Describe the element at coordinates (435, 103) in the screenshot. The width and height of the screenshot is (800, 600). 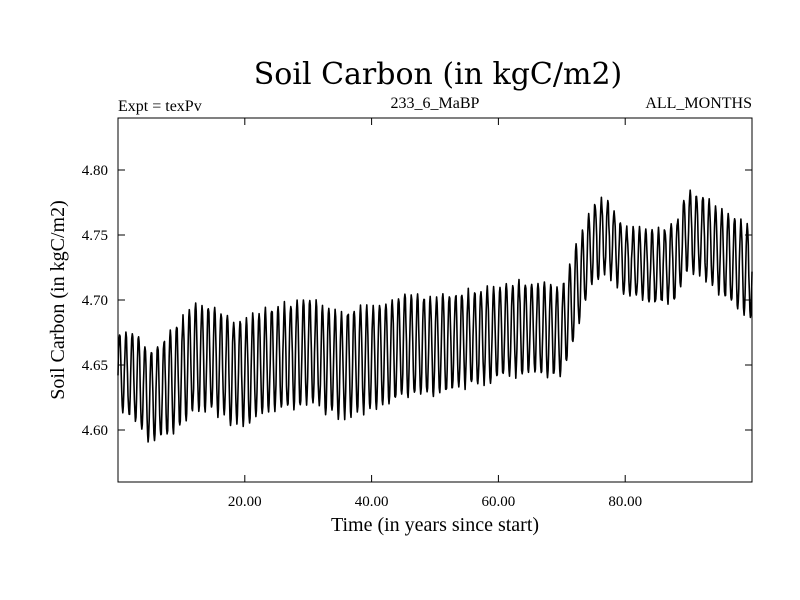
I see `chart-subtitle-center: 233_6_MaBP` at that location.